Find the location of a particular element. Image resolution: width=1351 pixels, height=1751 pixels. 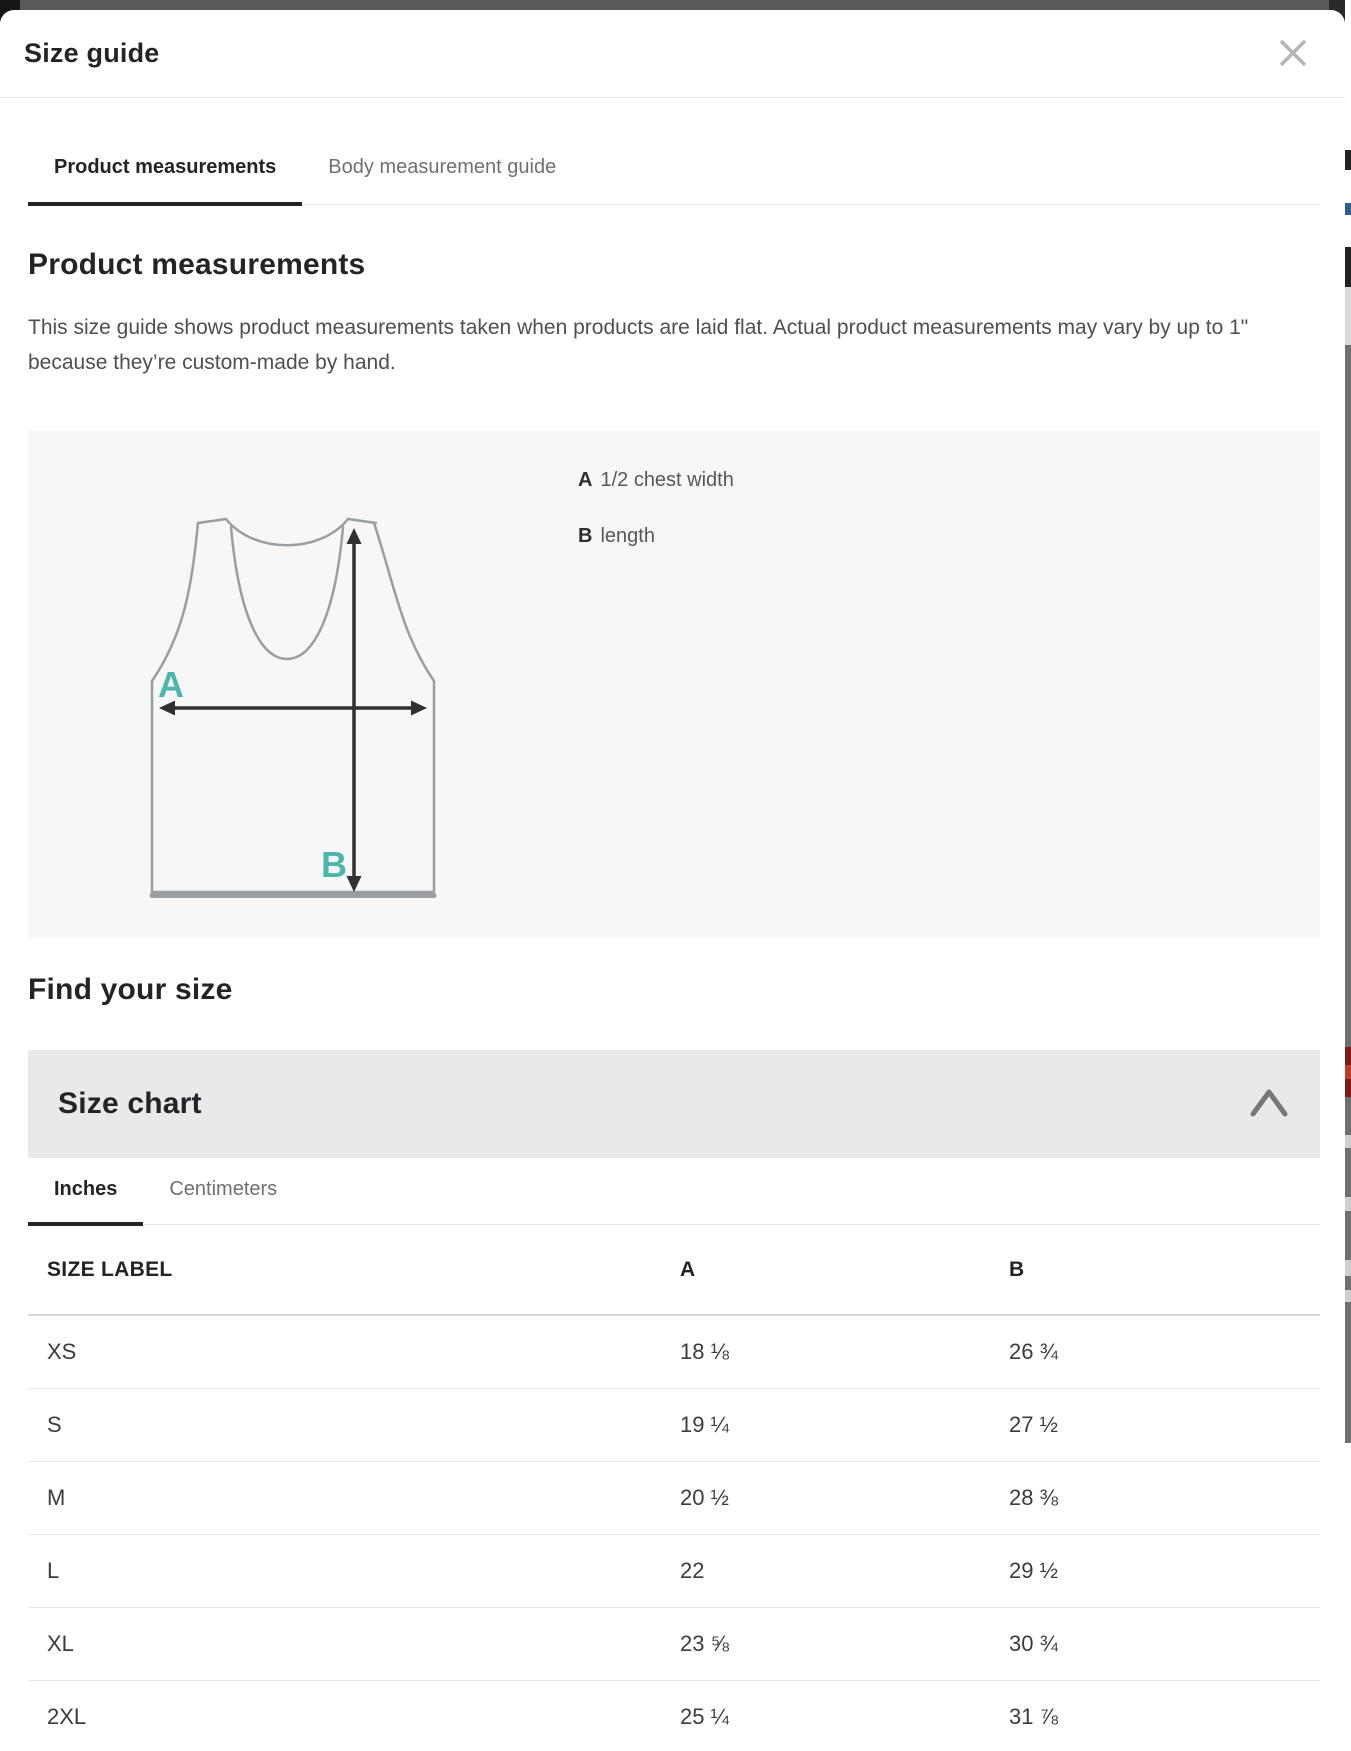

column-header-b: B is located at coordinates (1017, 1269).